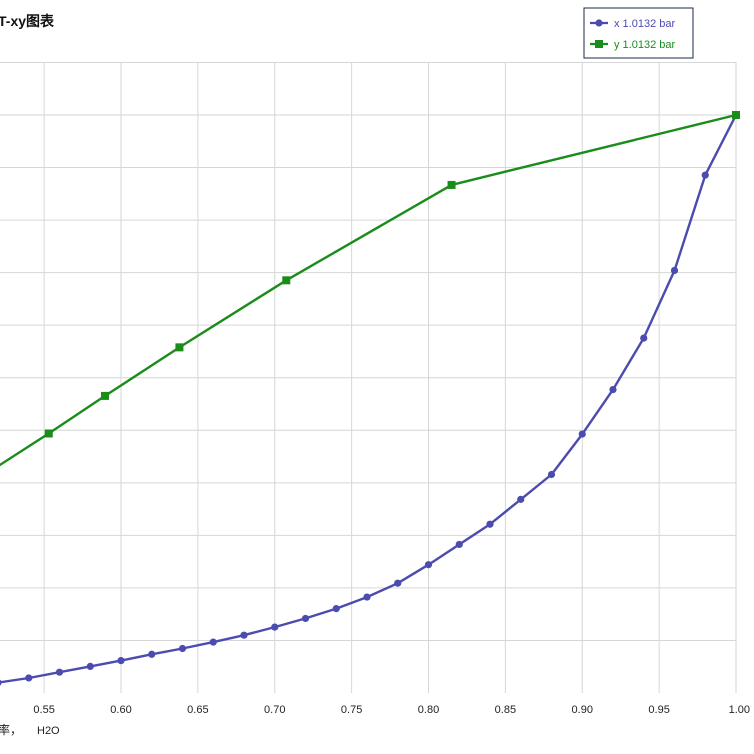 The image size is (754, 754). Describe the element at coordinates (582, 710) in the screenshot. I see `x-tick-label: 0.90` at that location.